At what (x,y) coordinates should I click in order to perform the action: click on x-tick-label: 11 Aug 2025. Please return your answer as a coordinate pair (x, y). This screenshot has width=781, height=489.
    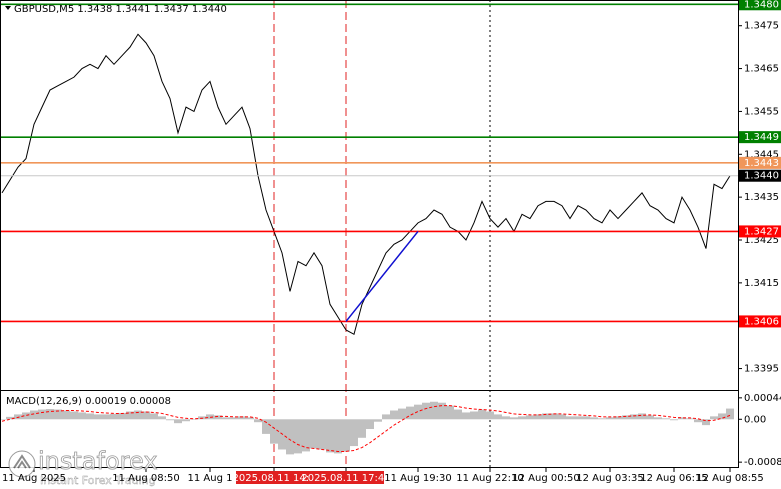
    Looking at the image, I should click on (34, 478).